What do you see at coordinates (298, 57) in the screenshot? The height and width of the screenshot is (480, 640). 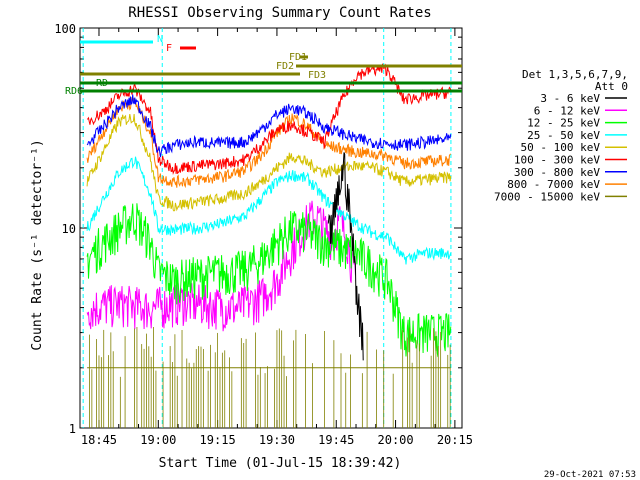 I see `annotation-label-fd1: FD1` at bounding box center [298, 57].